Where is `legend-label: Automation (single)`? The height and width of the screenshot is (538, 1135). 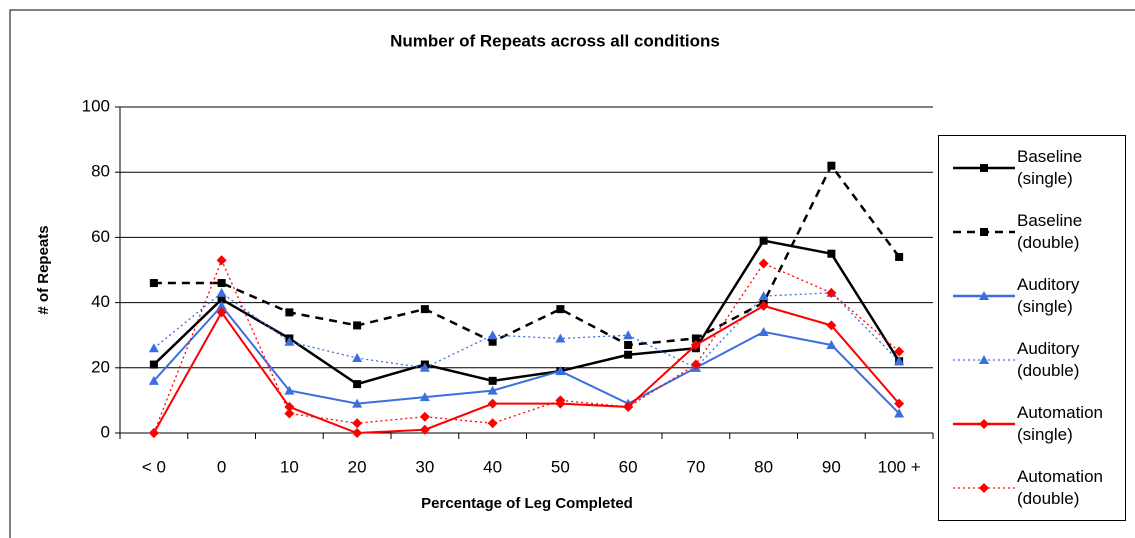
legend-label: Automation (single) is located at coordinates (1060, 423).